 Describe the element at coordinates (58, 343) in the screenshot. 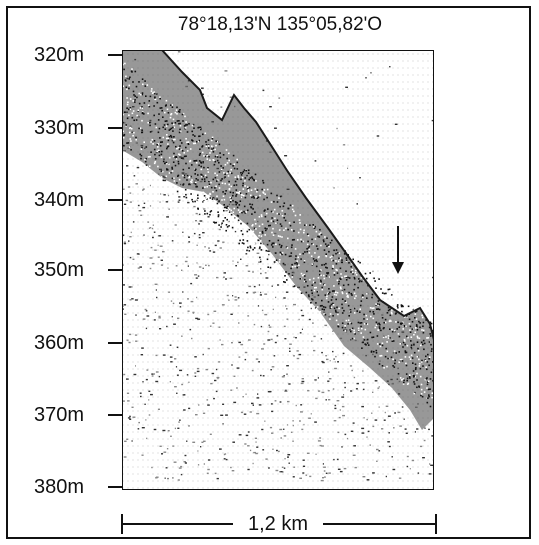

I see `depth-tick-label: 360m` at that location.